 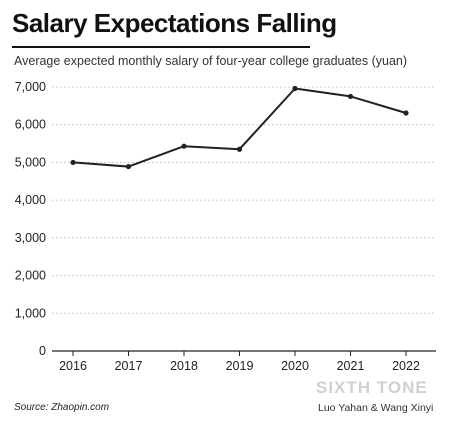 What do you see at coordinates (30, 162) in the screenshot?
I see `y-tick-label: 5,000` at bounding box center [30, 162].